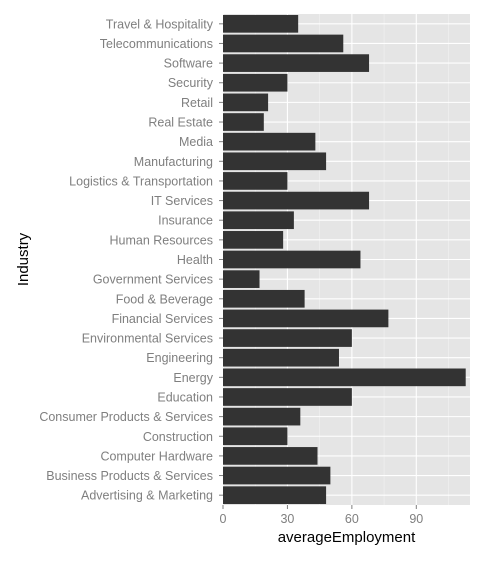 This screenshot has height=562, width=490. Describe the element at coordinates (129, 476) in the screenshot. I see `y-tick-label: Business Products & Services` at that location.